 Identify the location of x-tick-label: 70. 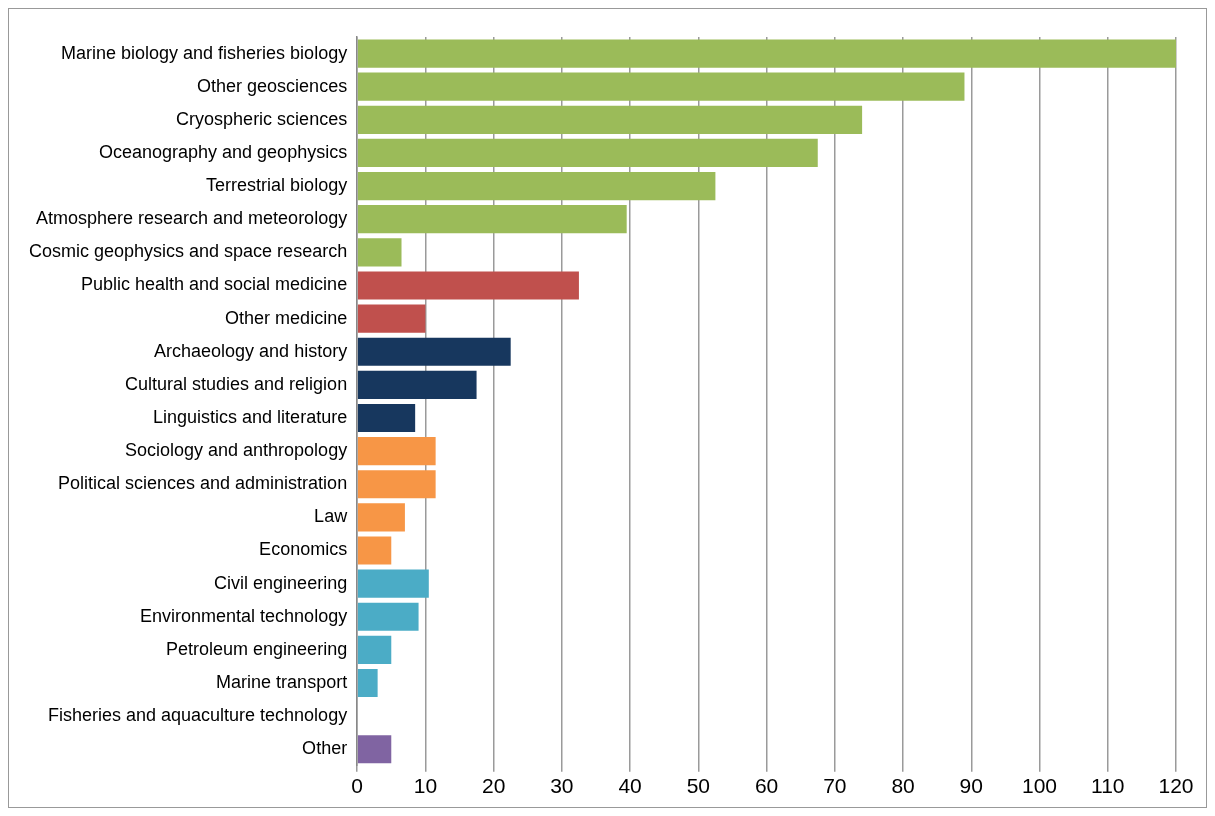
(835, 786).